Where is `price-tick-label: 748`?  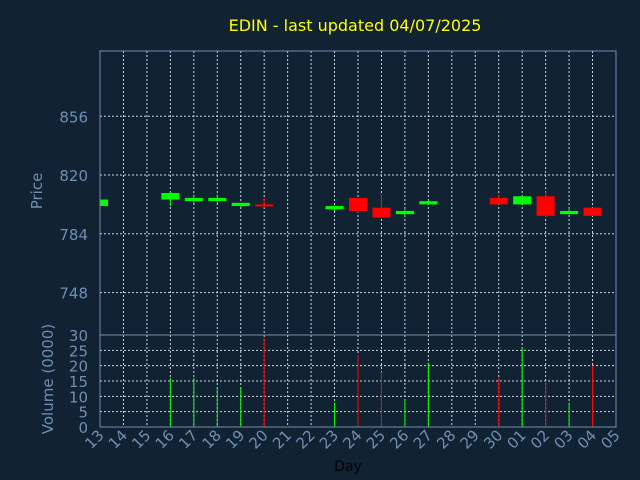
price-tick-label: 748 is located at coordinates (73, 294).